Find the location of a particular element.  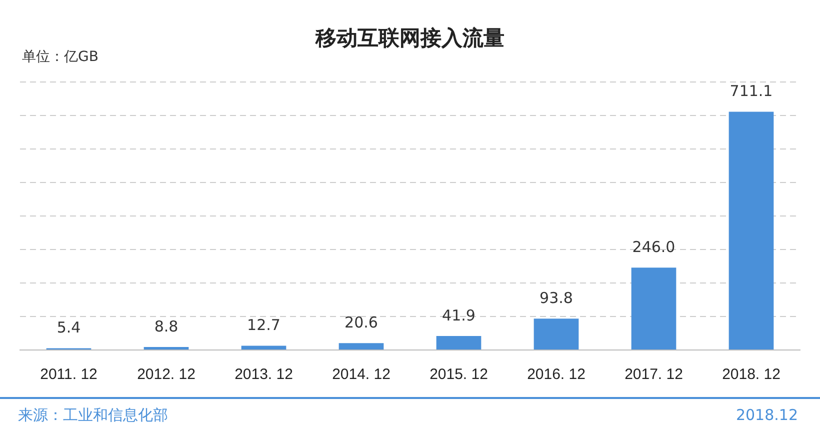

text: 2018.12 is located at coordinates (767, 415).